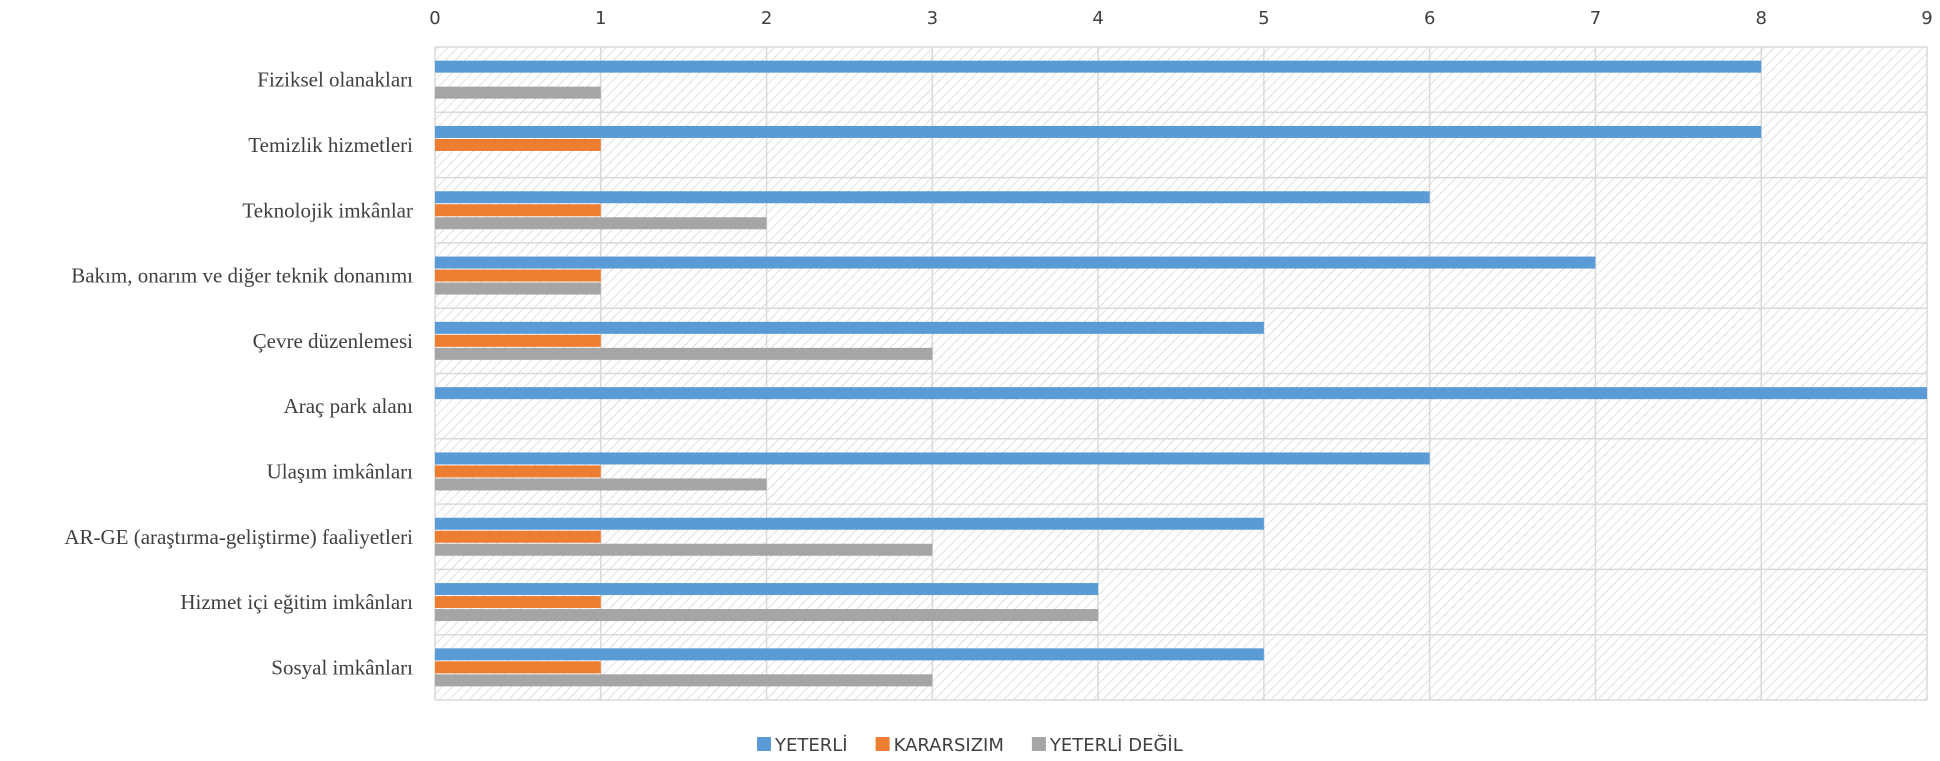 This screenshot has height=761, width=1940. What do you see at coordinates (766, 18) in the screenshot?
I see `x-tick-label: 2` at bounding box center [766, 18].